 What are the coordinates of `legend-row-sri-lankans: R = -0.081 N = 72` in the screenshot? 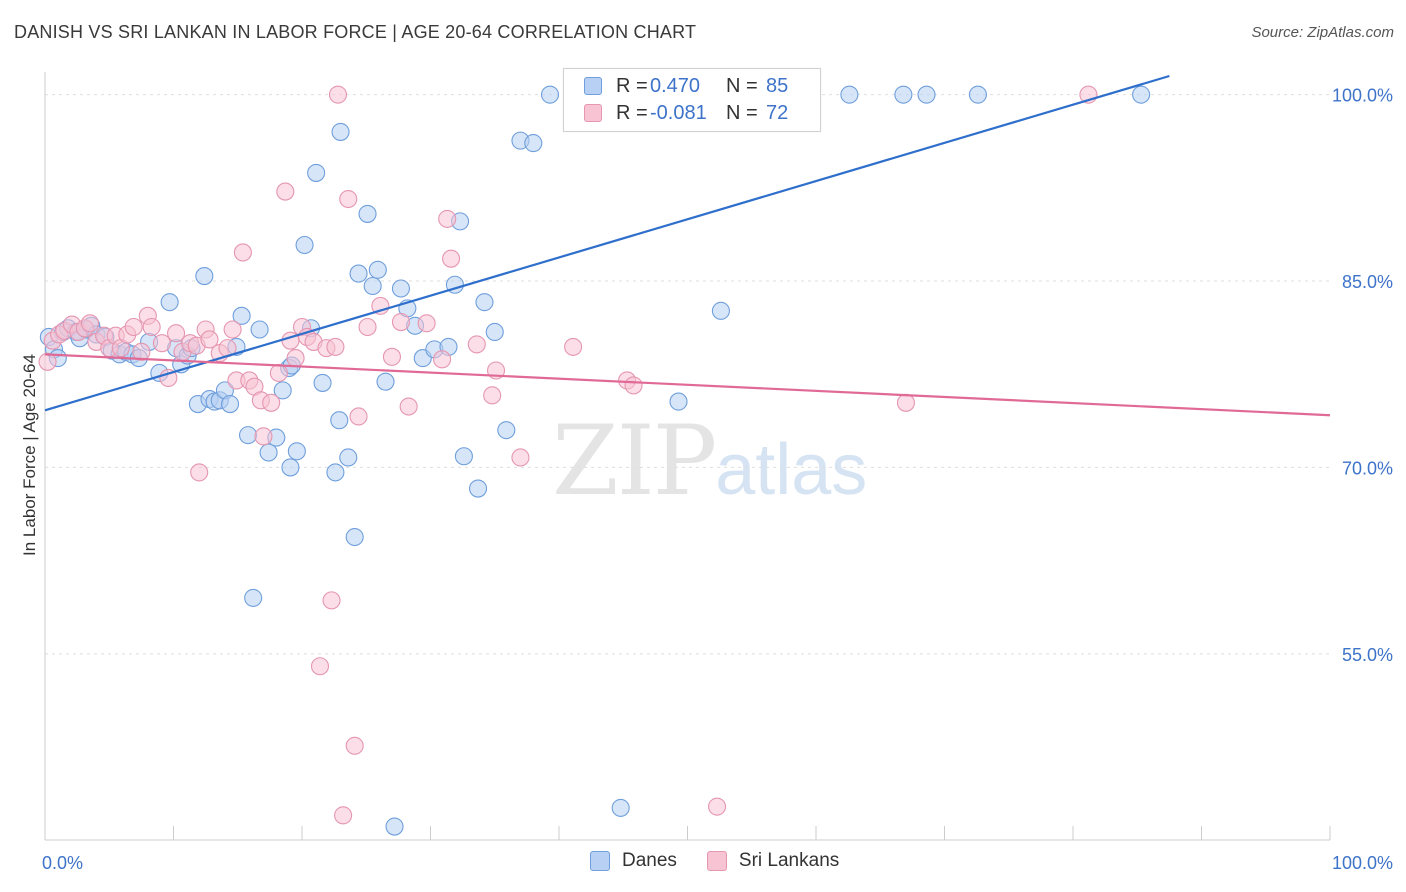 It's located at (676, 113).